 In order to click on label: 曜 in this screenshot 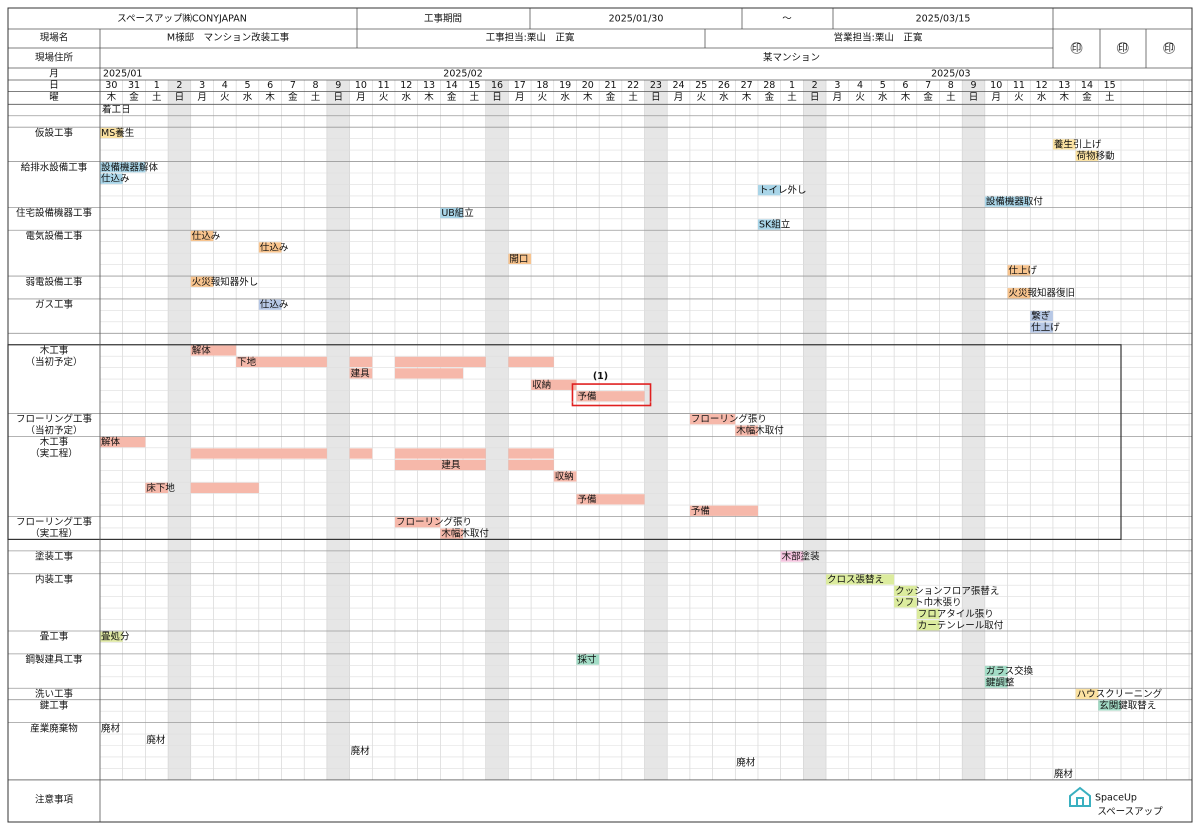, I will do `click(54, 97)`.